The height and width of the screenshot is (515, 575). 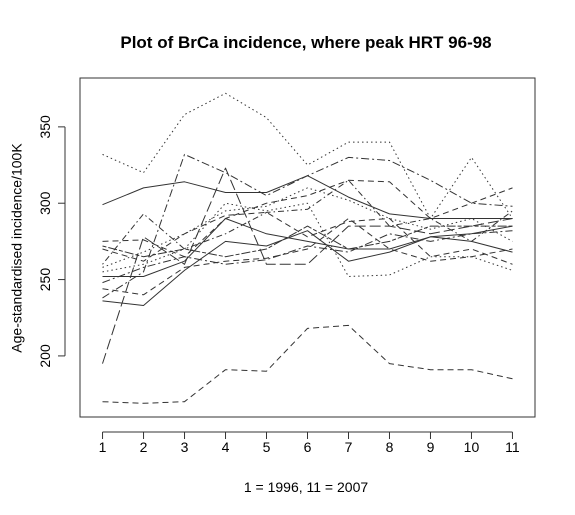 What do you see at coordinates (45, 280) in the screenshot?
I see `y-tick-label: 250` at bounding box center [45, 280].